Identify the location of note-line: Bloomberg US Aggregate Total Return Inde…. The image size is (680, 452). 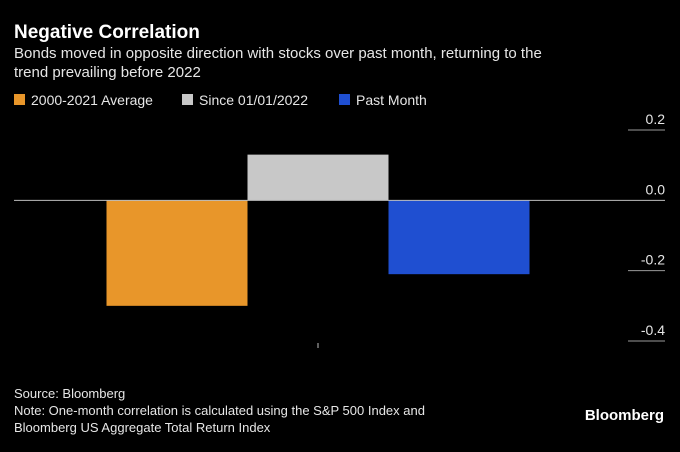
(142, 427).